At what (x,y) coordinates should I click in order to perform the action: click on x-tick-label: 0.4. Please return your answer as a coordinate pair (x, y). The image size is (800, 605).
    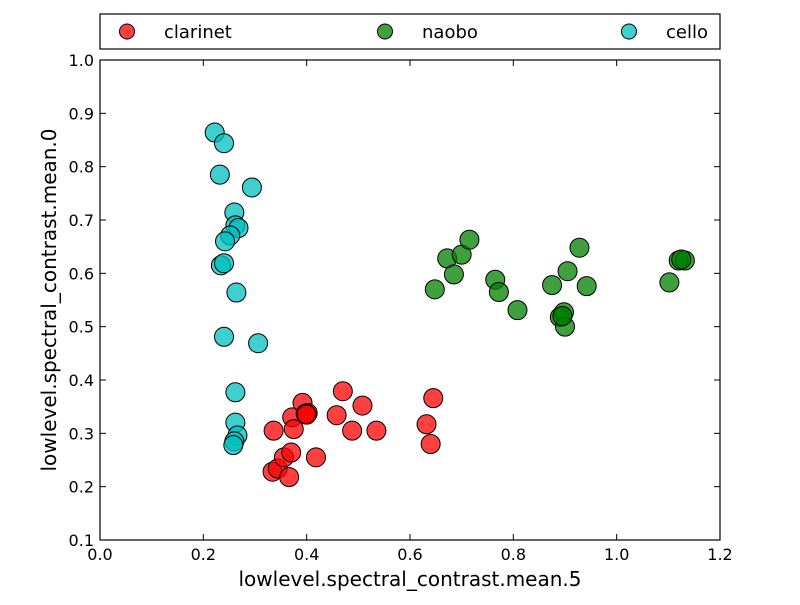
    Looking at the image, I should click on (306, 554).